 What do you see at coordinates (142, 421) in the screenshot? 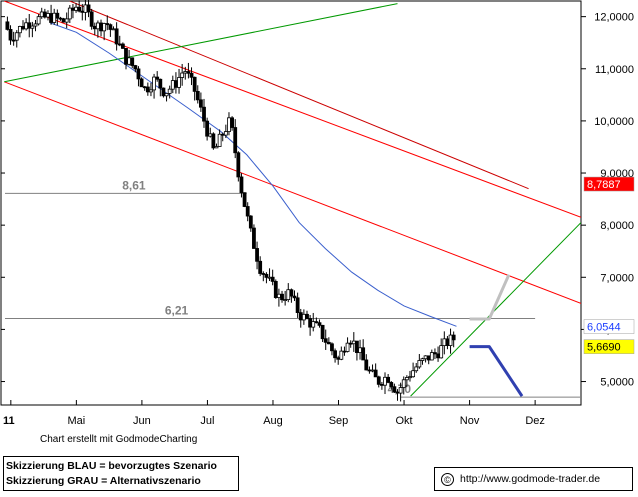
I see `x-tick-label: Jun` at bounding box center [142, 421].